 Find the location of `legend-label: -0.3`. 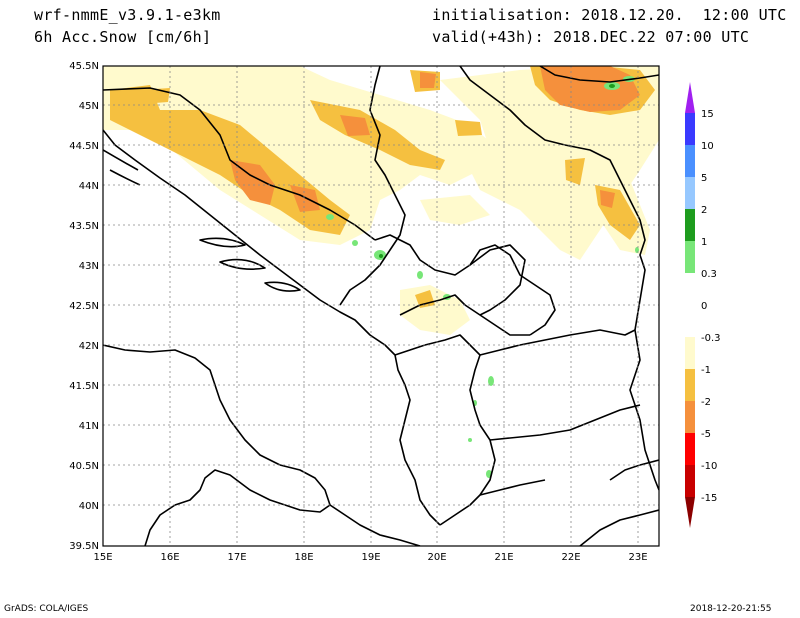

legend-label: -0.3 is located at coordinates (711, 338).